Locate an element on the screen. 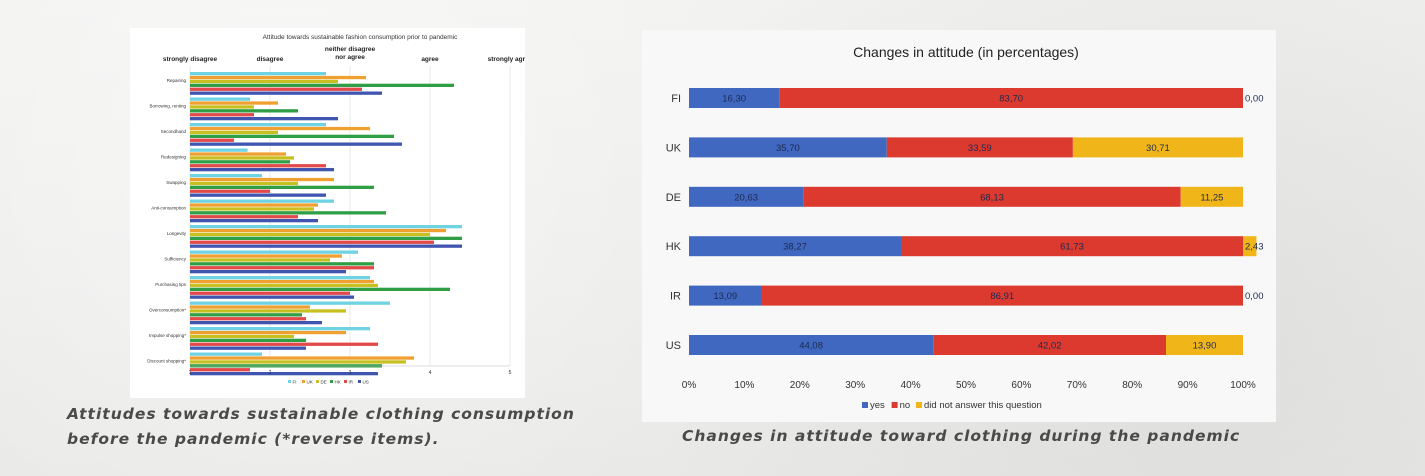 The height and width of the screenshot is (476, 1425). legend-swatch-de is located at coordinates (317, 381).